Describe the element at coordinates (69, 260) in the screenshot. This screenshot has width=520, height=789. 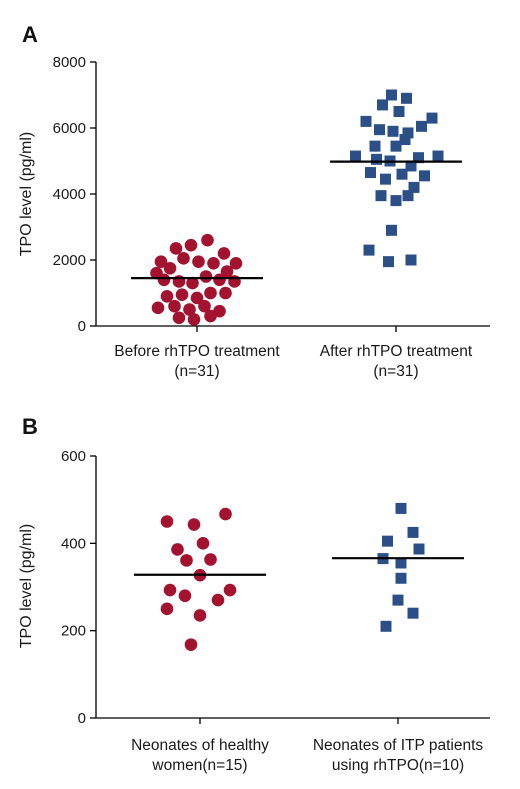
I see `panel-a-y-tick-label: 2000` at that location.